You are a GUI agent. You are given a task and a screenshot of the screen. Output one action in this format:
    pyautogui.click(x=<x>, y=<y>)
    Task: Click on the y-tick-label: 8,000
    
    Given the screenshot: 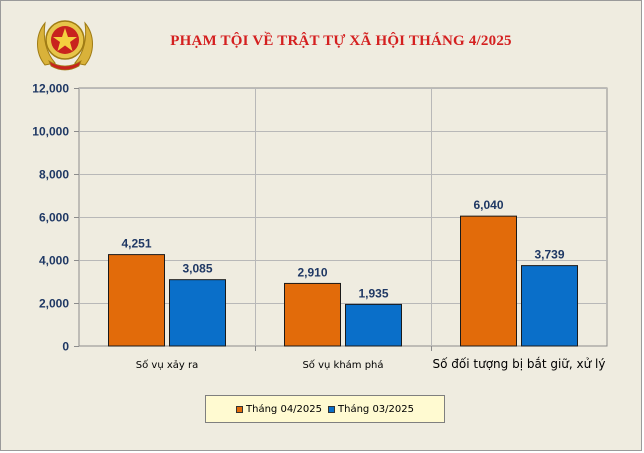 What is the action you would take?
    pyautogui.click(x=54, y=175)
    